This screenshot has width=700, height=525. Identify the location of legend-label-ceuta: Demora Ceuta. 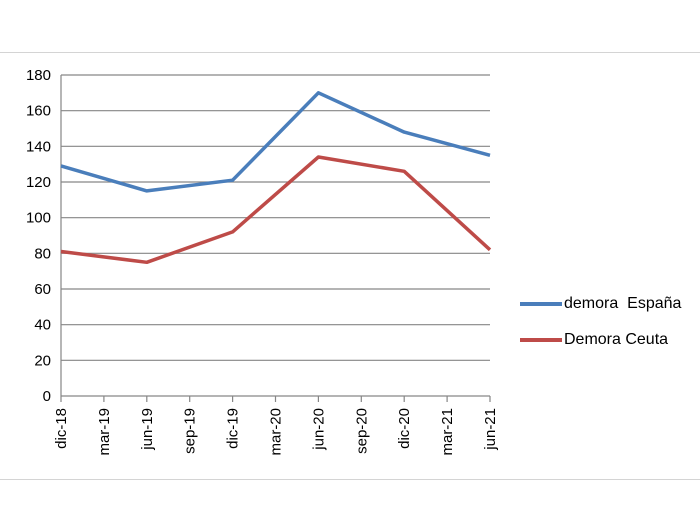
(616, 339).